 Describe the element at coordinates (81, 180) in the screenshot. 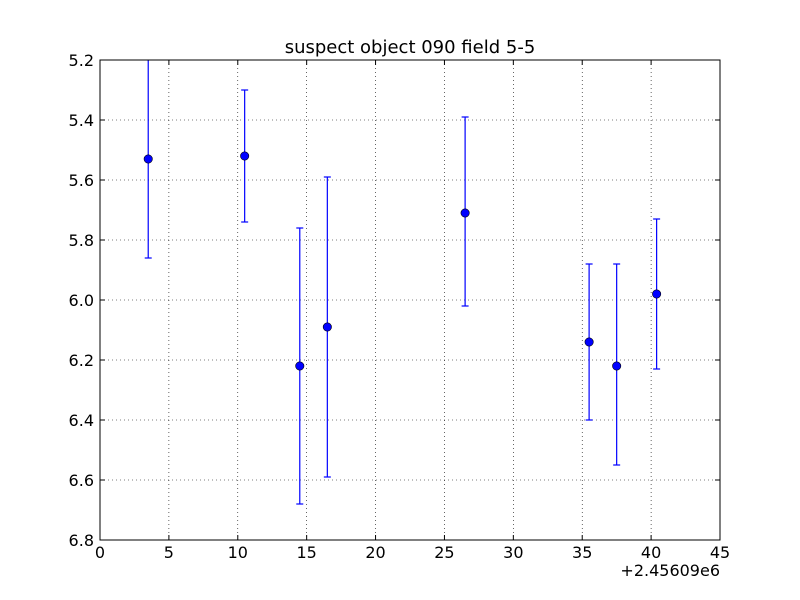

I see `y-tick-label: 5.6` at that location.